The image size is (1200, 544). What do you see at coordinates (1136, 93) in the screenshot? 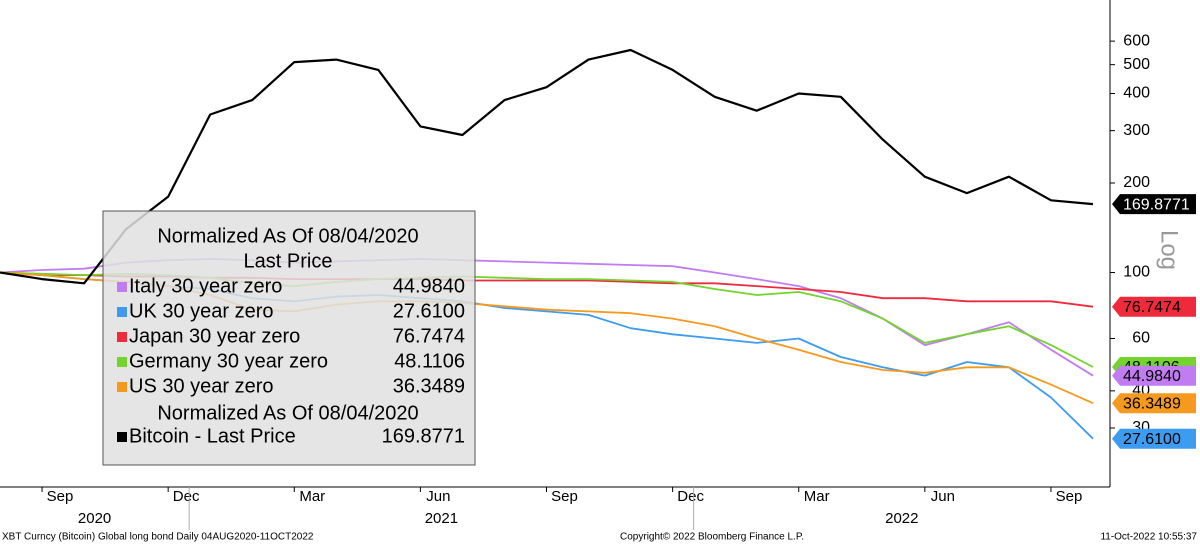
I see `y-tick-label: 400` at bounding box center [1136, 93].